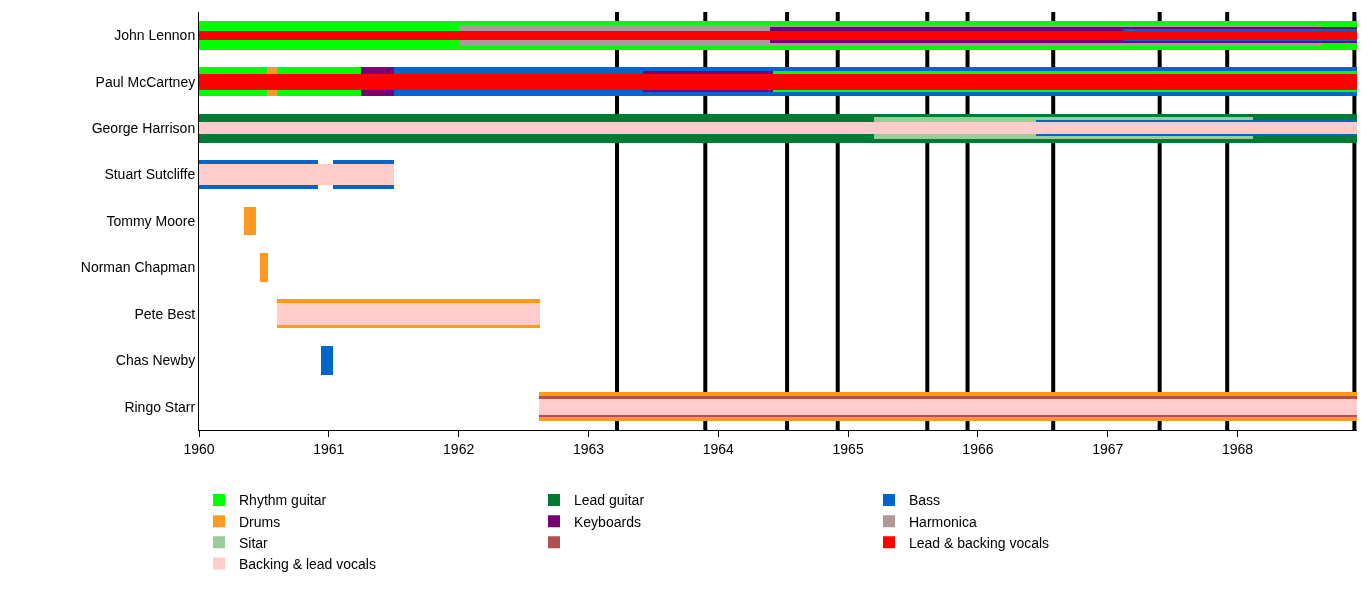  I want to click on y-tick-label: John Lennon, so click(155, 35).